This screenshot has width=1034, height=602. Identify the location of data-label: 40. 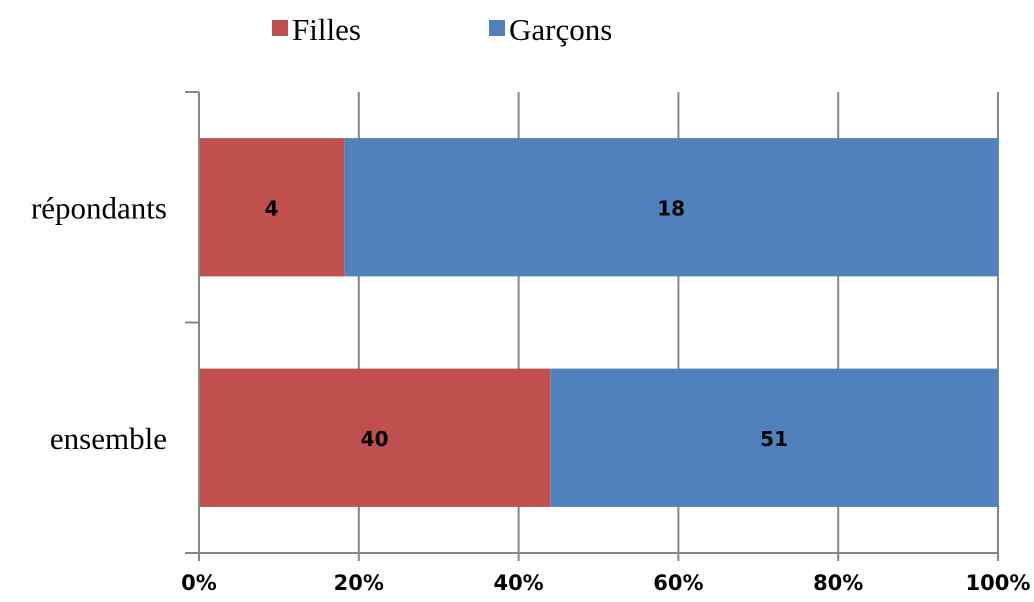
(375, 439).